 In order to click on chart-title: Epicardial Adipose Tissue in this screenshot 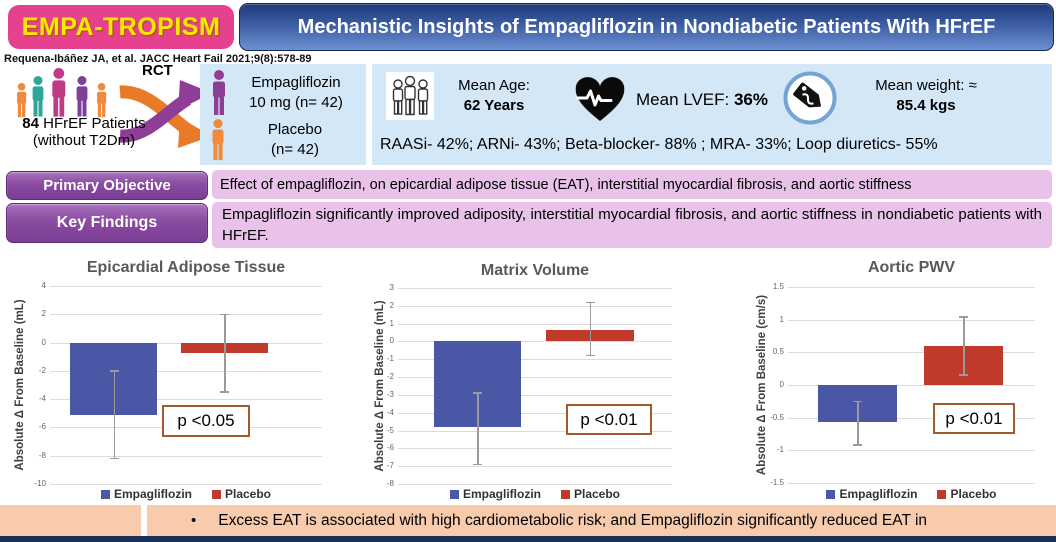, I will do `click(186, 267)`.